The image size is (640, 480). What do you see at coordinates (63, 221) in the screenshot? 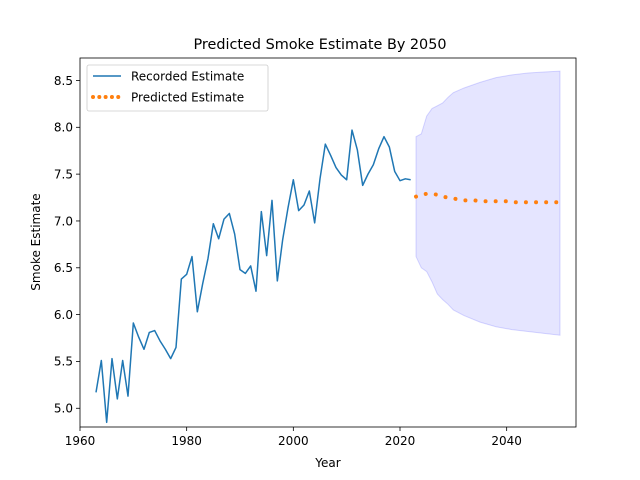
I see `y-tick-label: 7.0` at bounding box center [63, 221].